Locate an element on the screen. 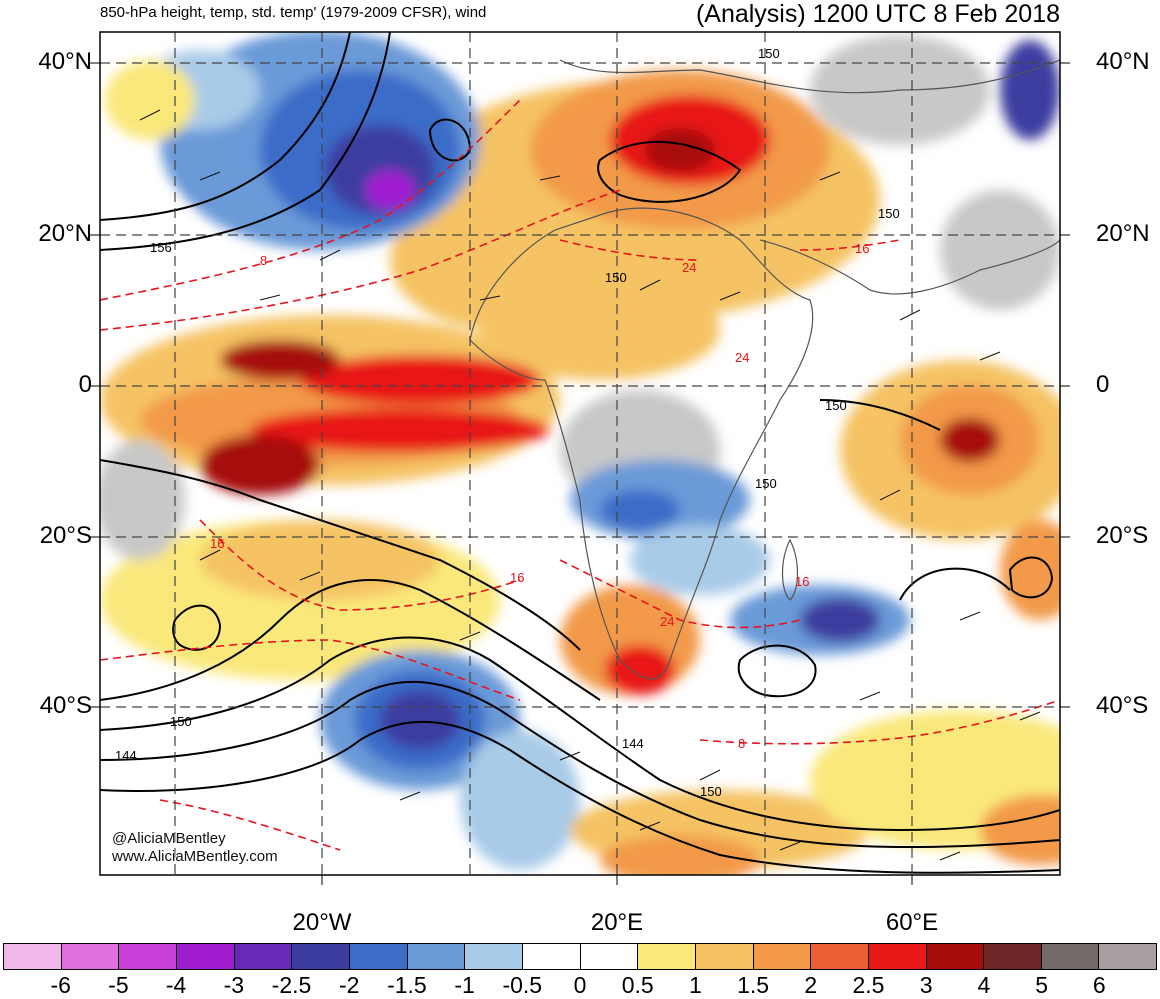 The width and height of the screenshot is (1160, 999). colorbar is located at coordinates (580, 956).